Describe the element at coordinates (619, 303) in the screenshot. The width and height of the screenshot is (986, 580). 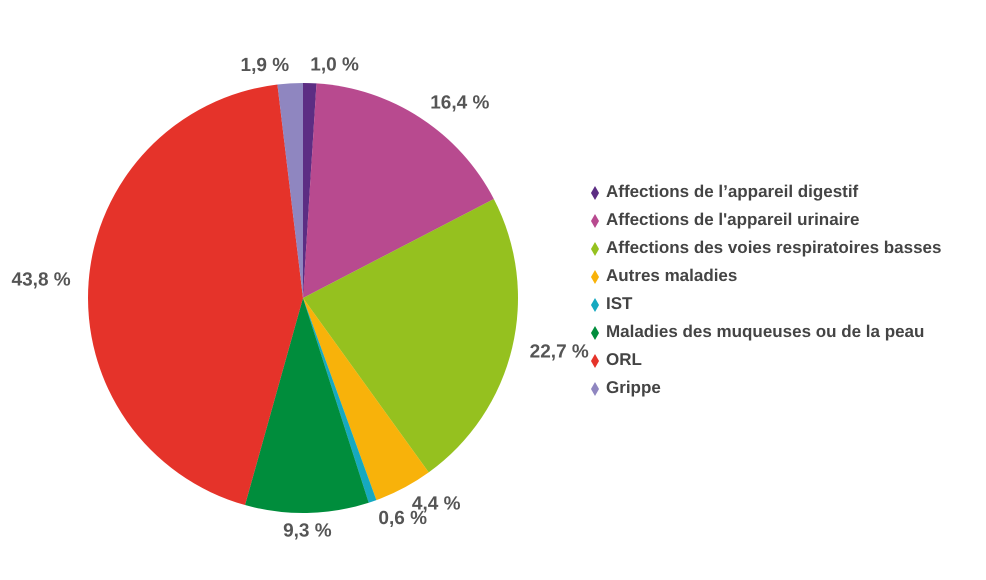
I see `legend-label: IST` at that location.